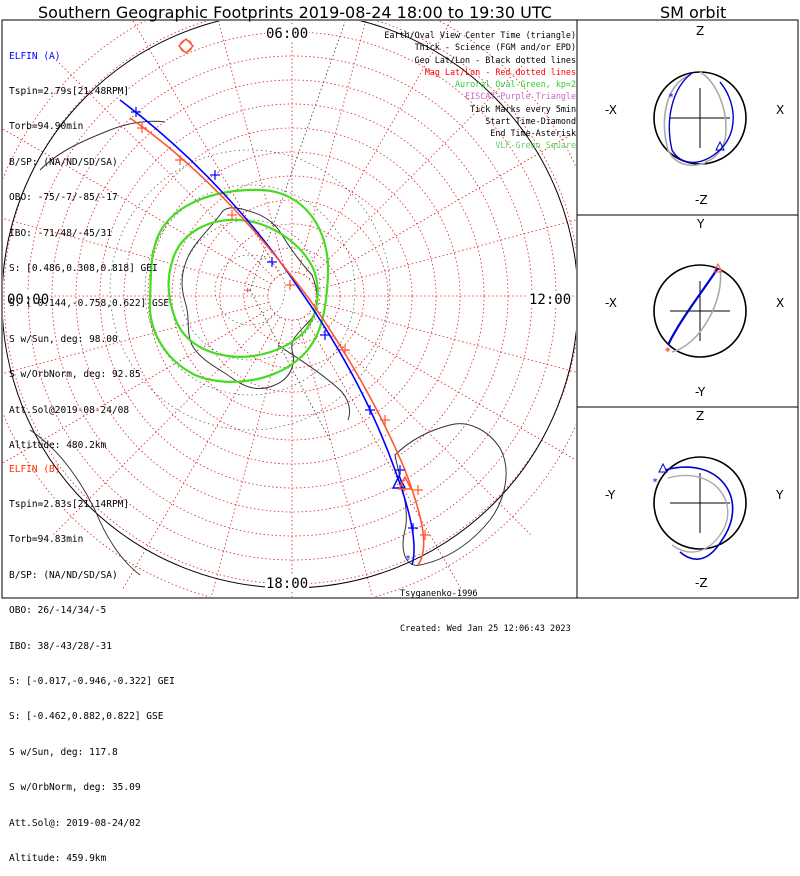 The image size is (800, 876). I want to click on legend-item: Geo Lat/Lon - Black dotted lines, so click(495, 59).